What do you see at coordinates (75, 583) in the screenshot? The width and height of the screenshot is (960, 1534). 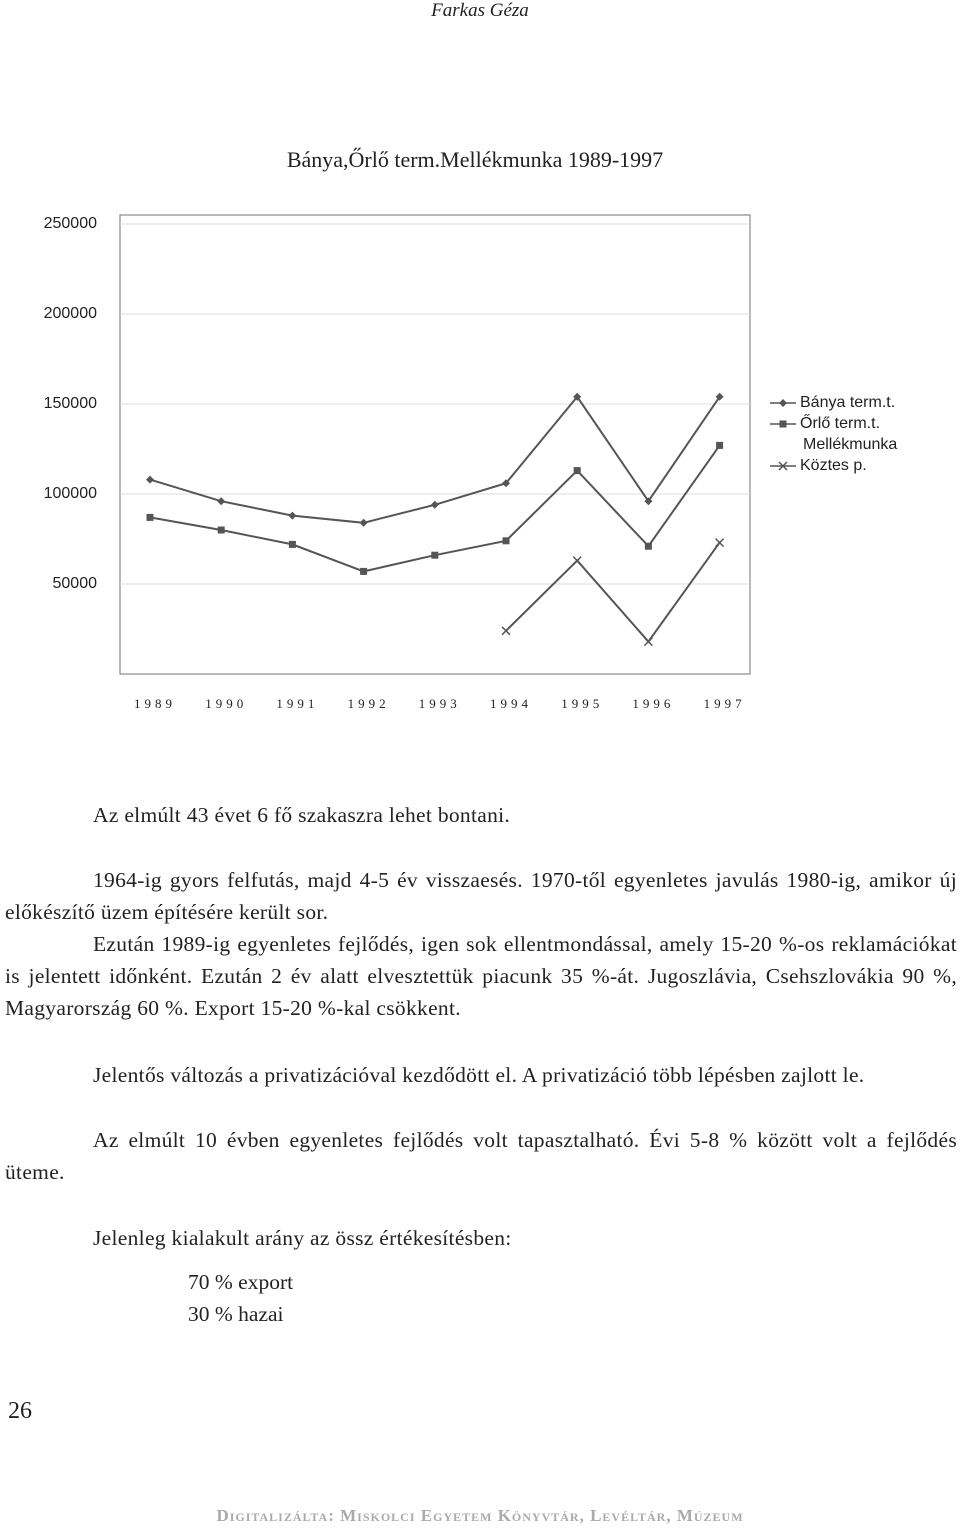 I see `y-tick-label: 50000` at bounding box center [75, 583].